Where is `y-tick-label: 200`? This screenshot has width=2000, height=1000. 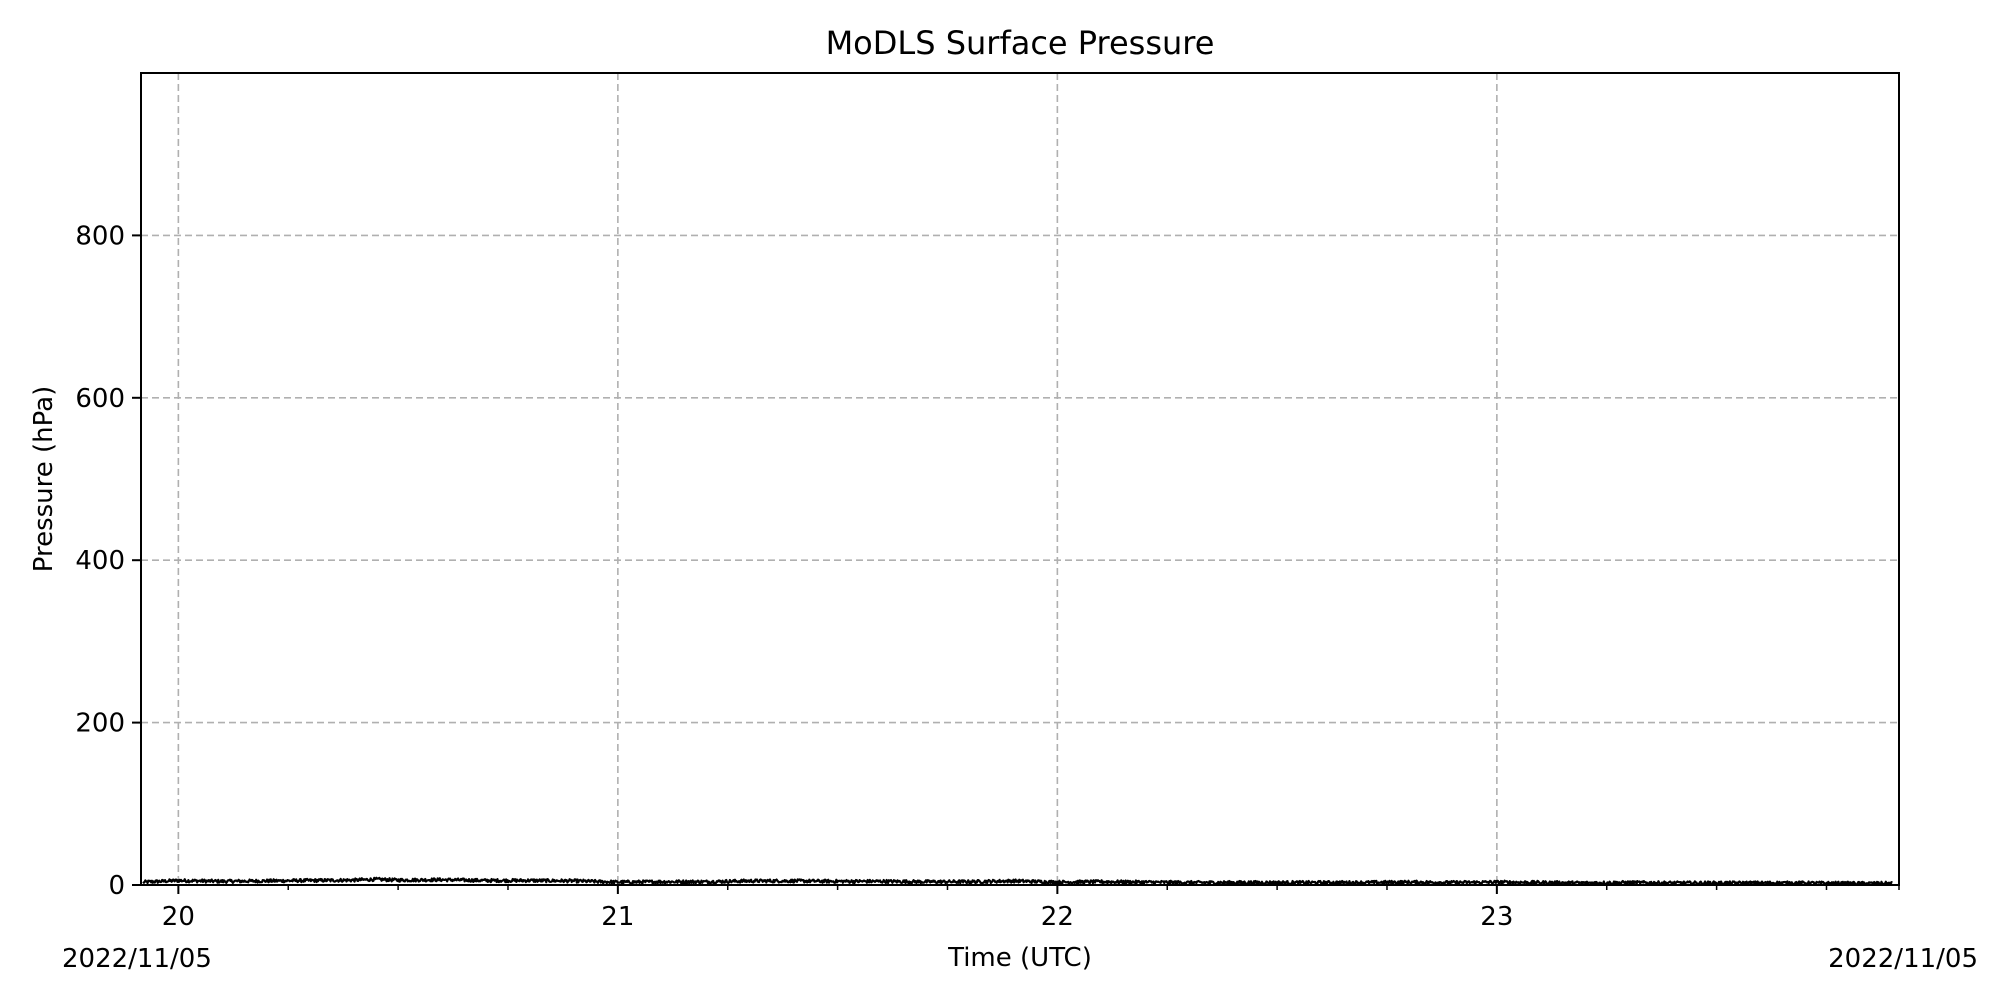
y-tick-label: 200 is located at coordinates (100, 724).